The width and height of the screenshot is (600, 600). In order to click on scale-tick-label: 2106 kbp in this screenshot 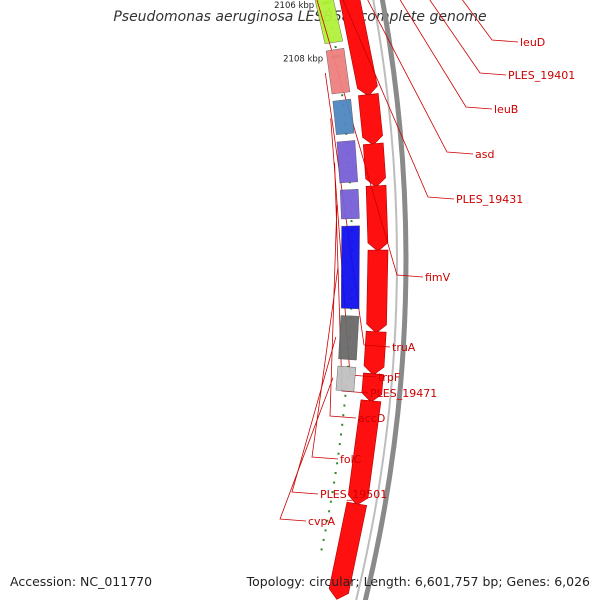, I will do `click(294, 6)`.